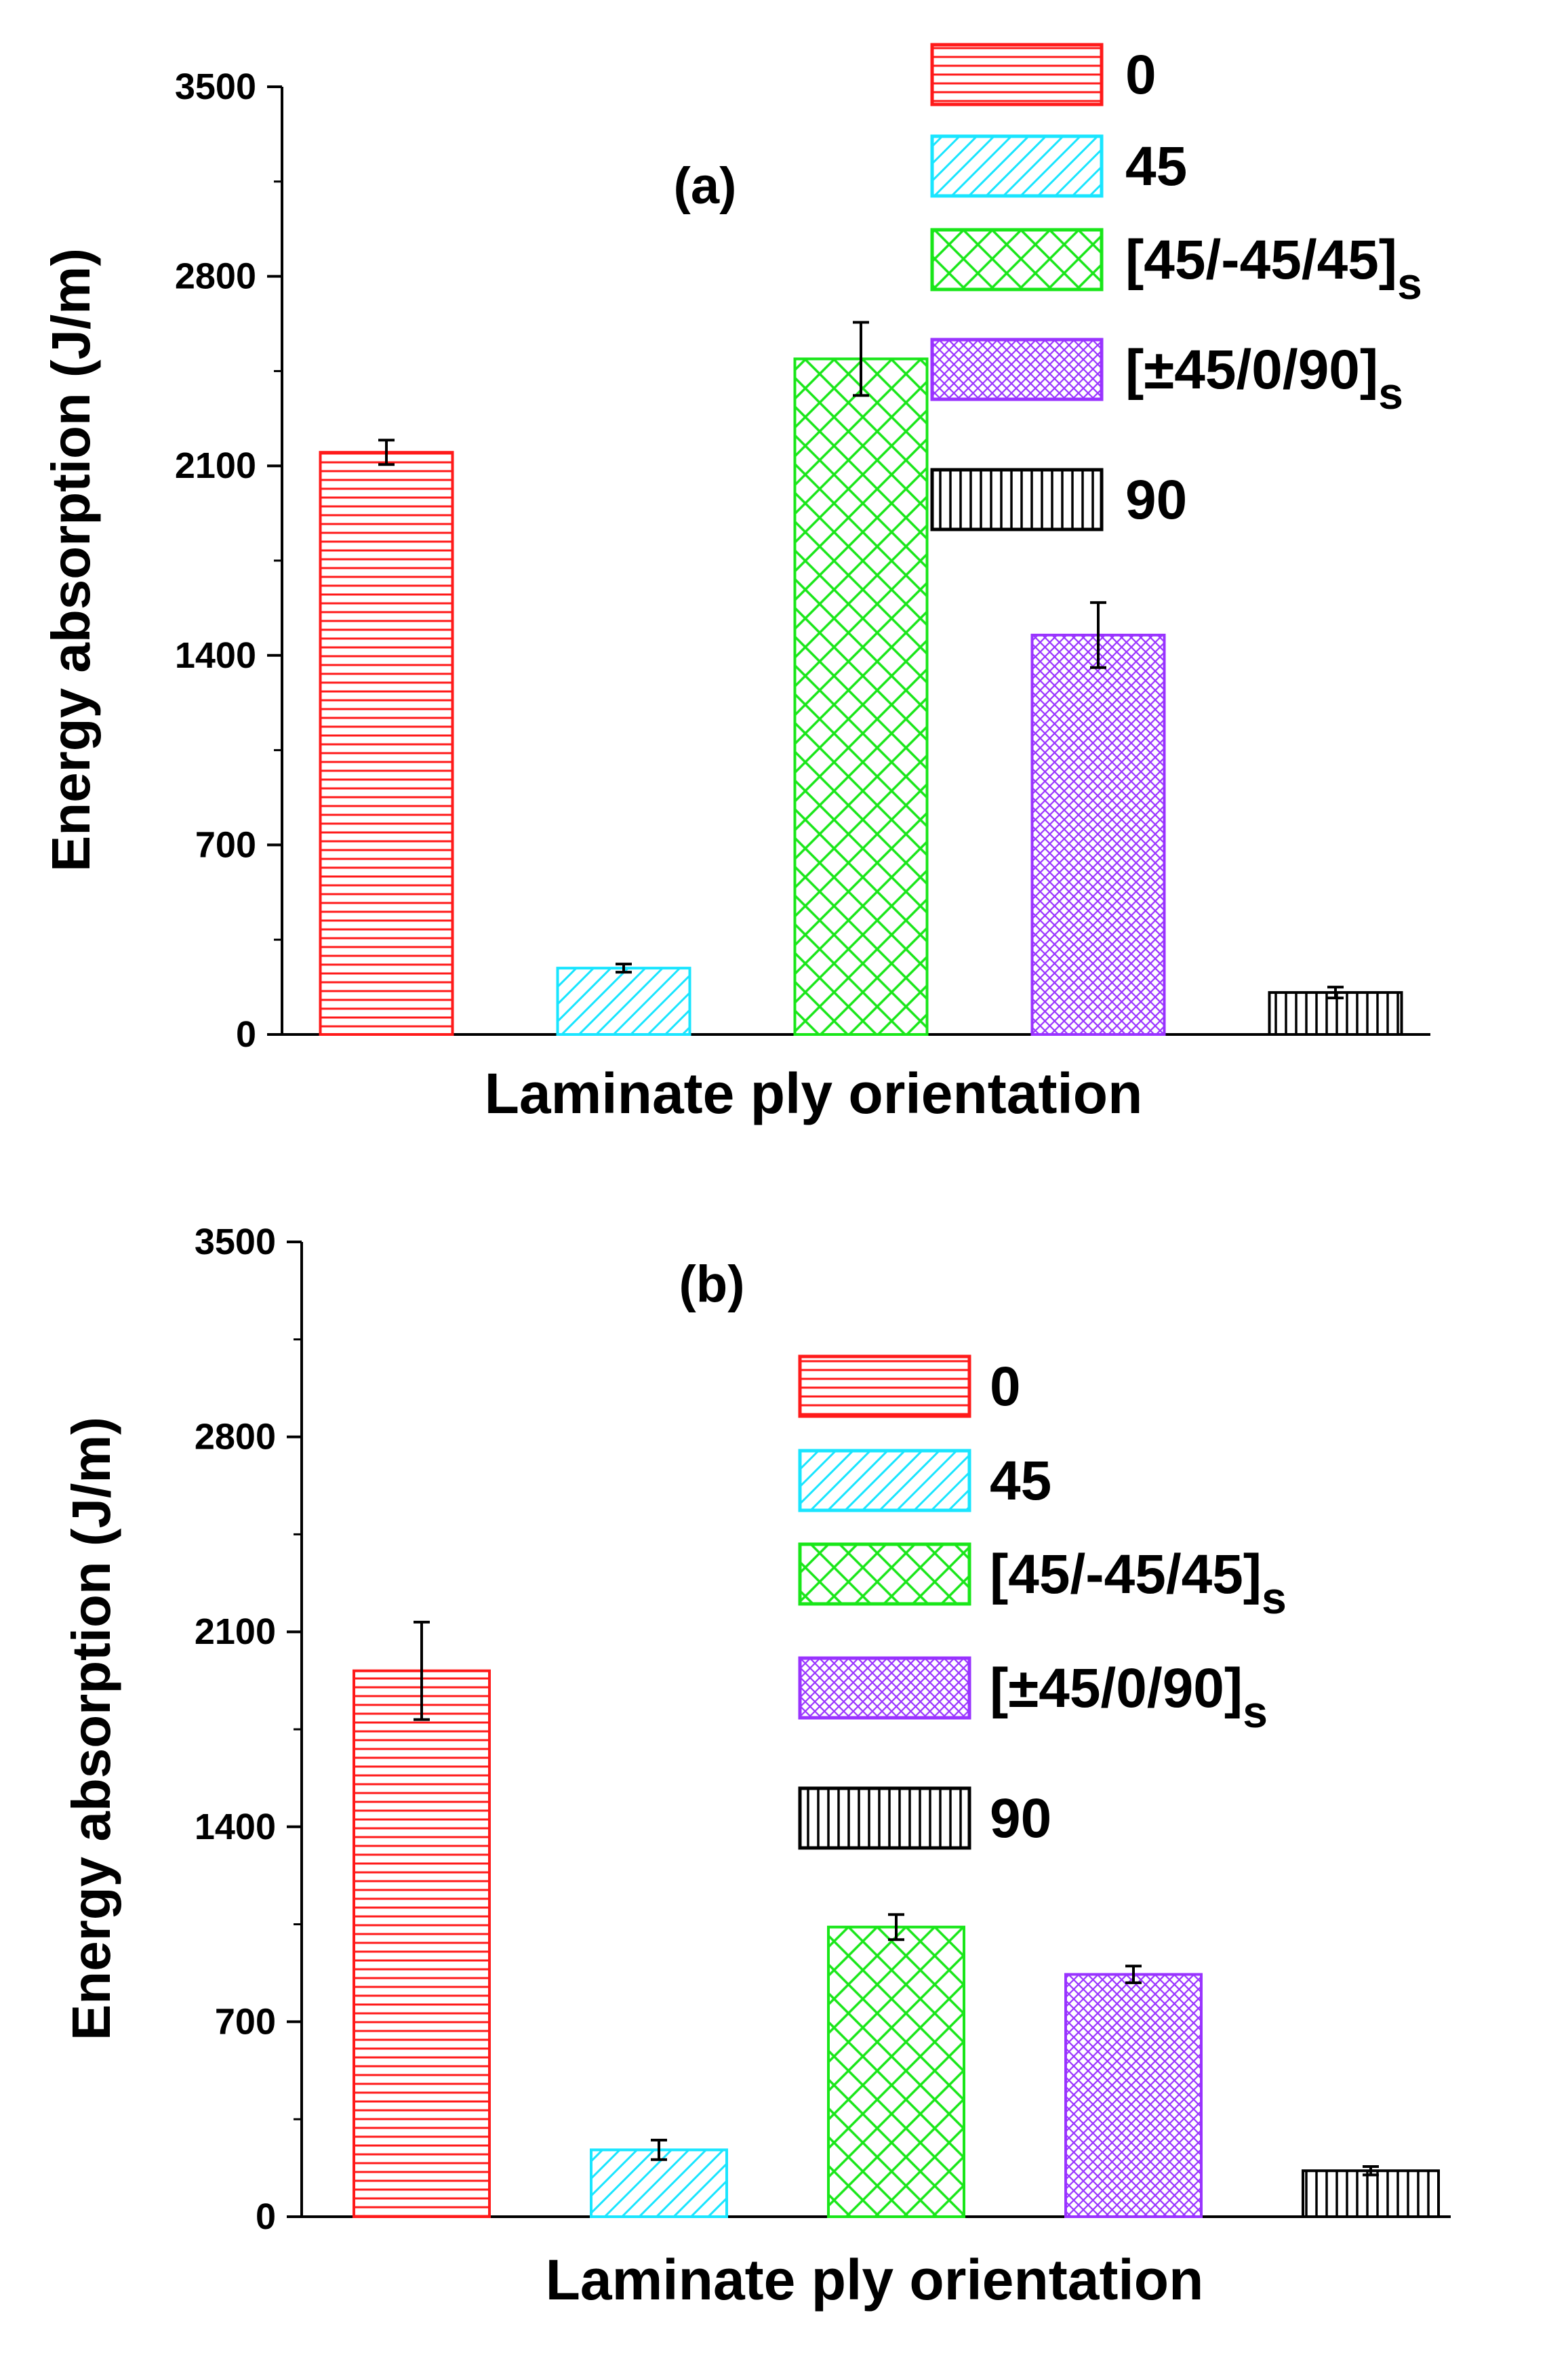  I want to click on error-bars, so click(896, 1898).